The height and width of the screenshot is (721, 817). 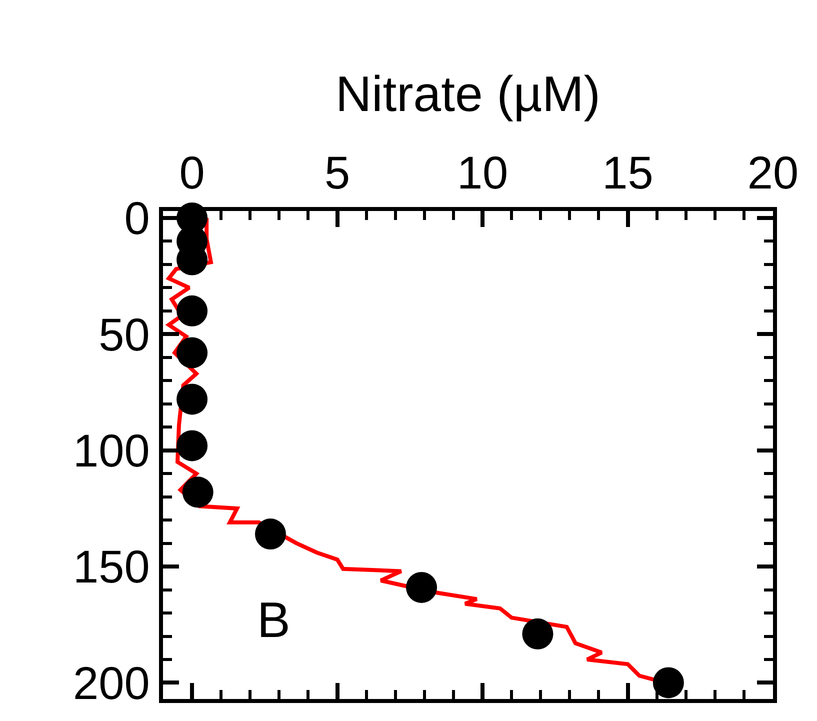 I want to click on x-axis-title: Nitrate (µM), so click(x=468, y=94).